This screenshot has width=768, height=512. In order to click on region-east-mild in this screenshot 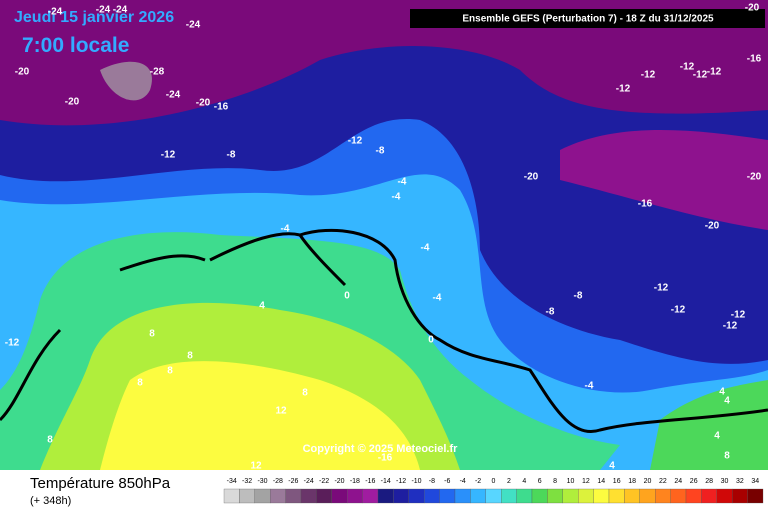, I will do `click(709, 425)`.